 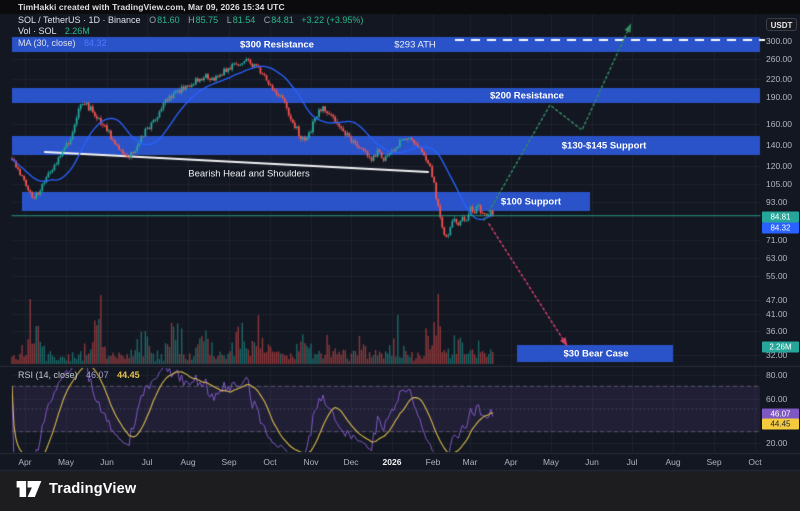 I want to click on ma-label: MA (30, close), so click(x=47, y=42).